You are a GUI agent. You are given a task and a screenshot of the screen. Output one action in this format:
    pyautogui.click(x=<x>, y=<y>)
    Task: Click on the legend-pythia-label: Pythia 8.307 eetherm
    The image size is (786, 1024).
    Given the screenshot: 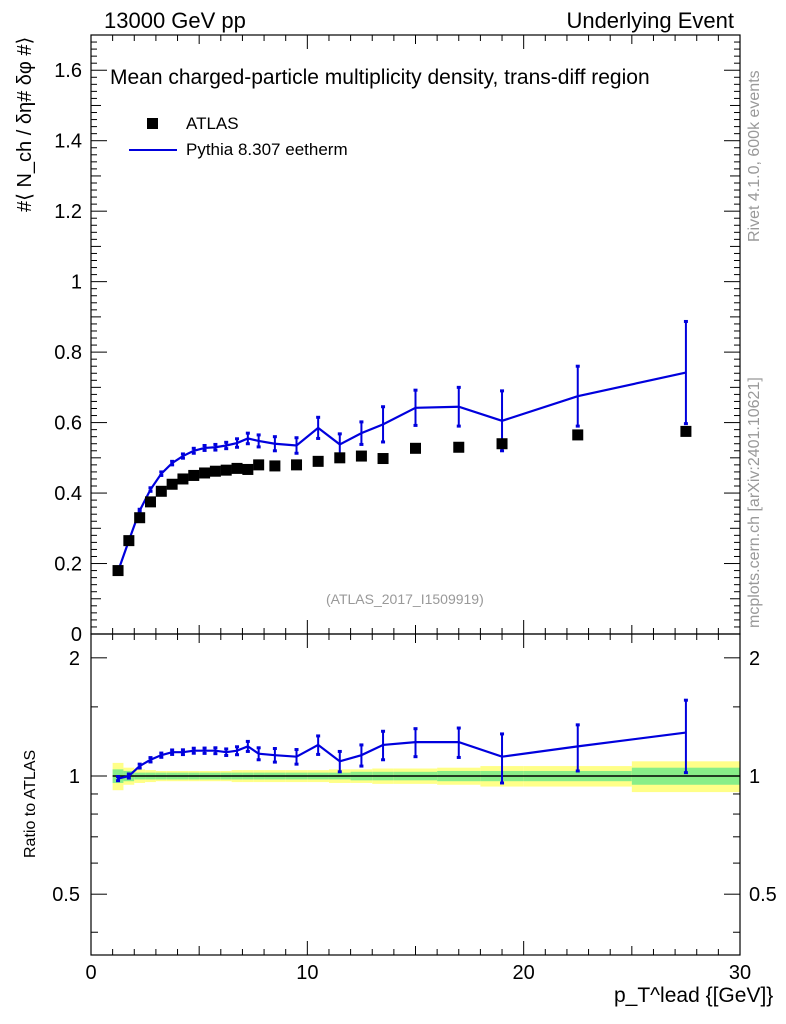 What is the action you would take?
    pyautogui.click(x=267, y=149)
    